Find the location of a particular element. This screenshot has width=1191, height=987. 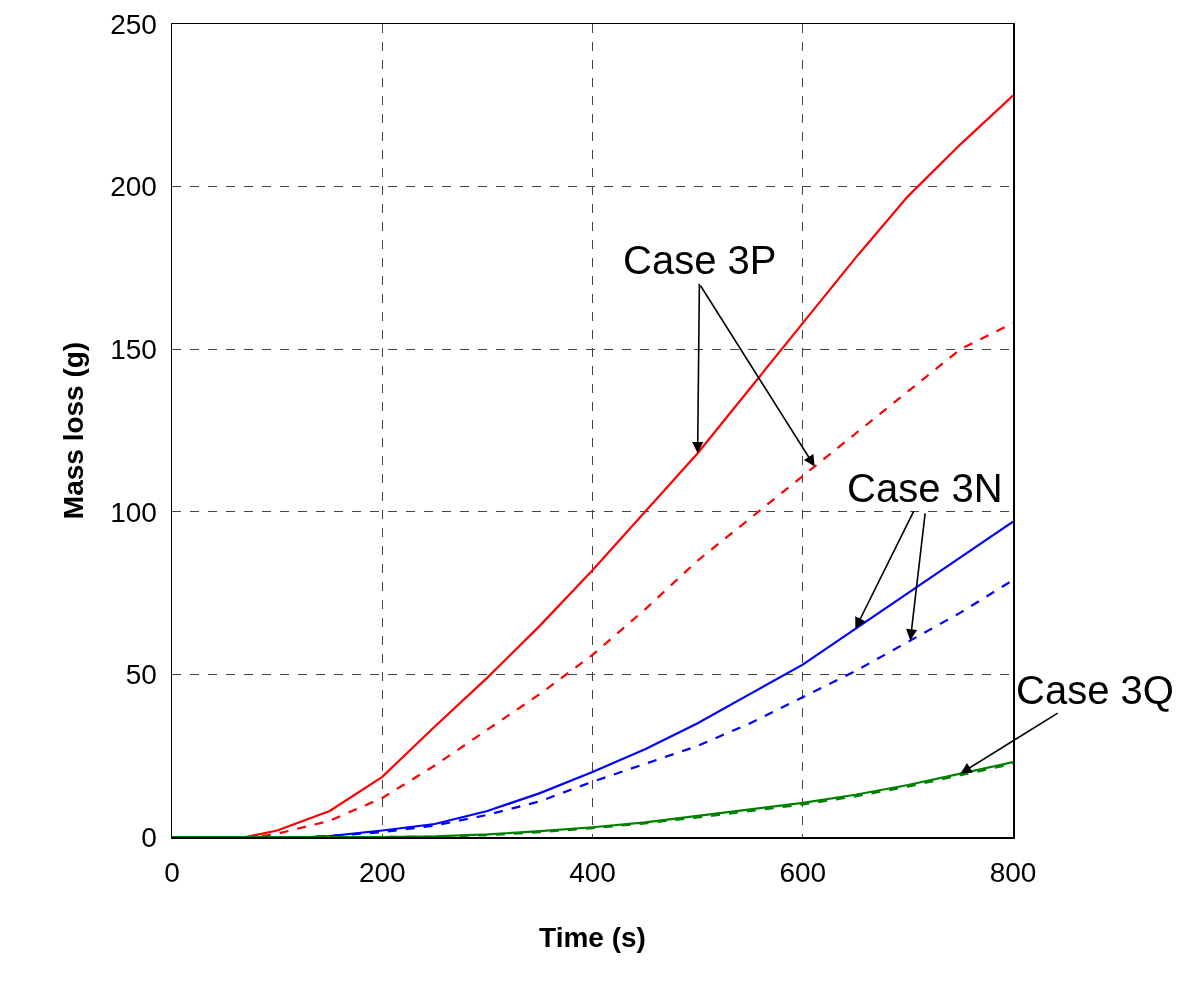

annotation: Case 3Q is located at coordinates (1095, 690).